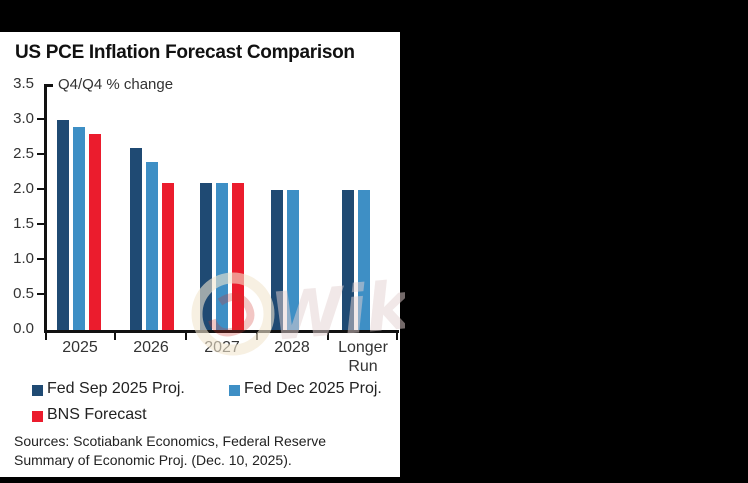  Describe the element at coordinates (23, 328) in the screenshot. I see `y-axis-label: 0.0` at that location.